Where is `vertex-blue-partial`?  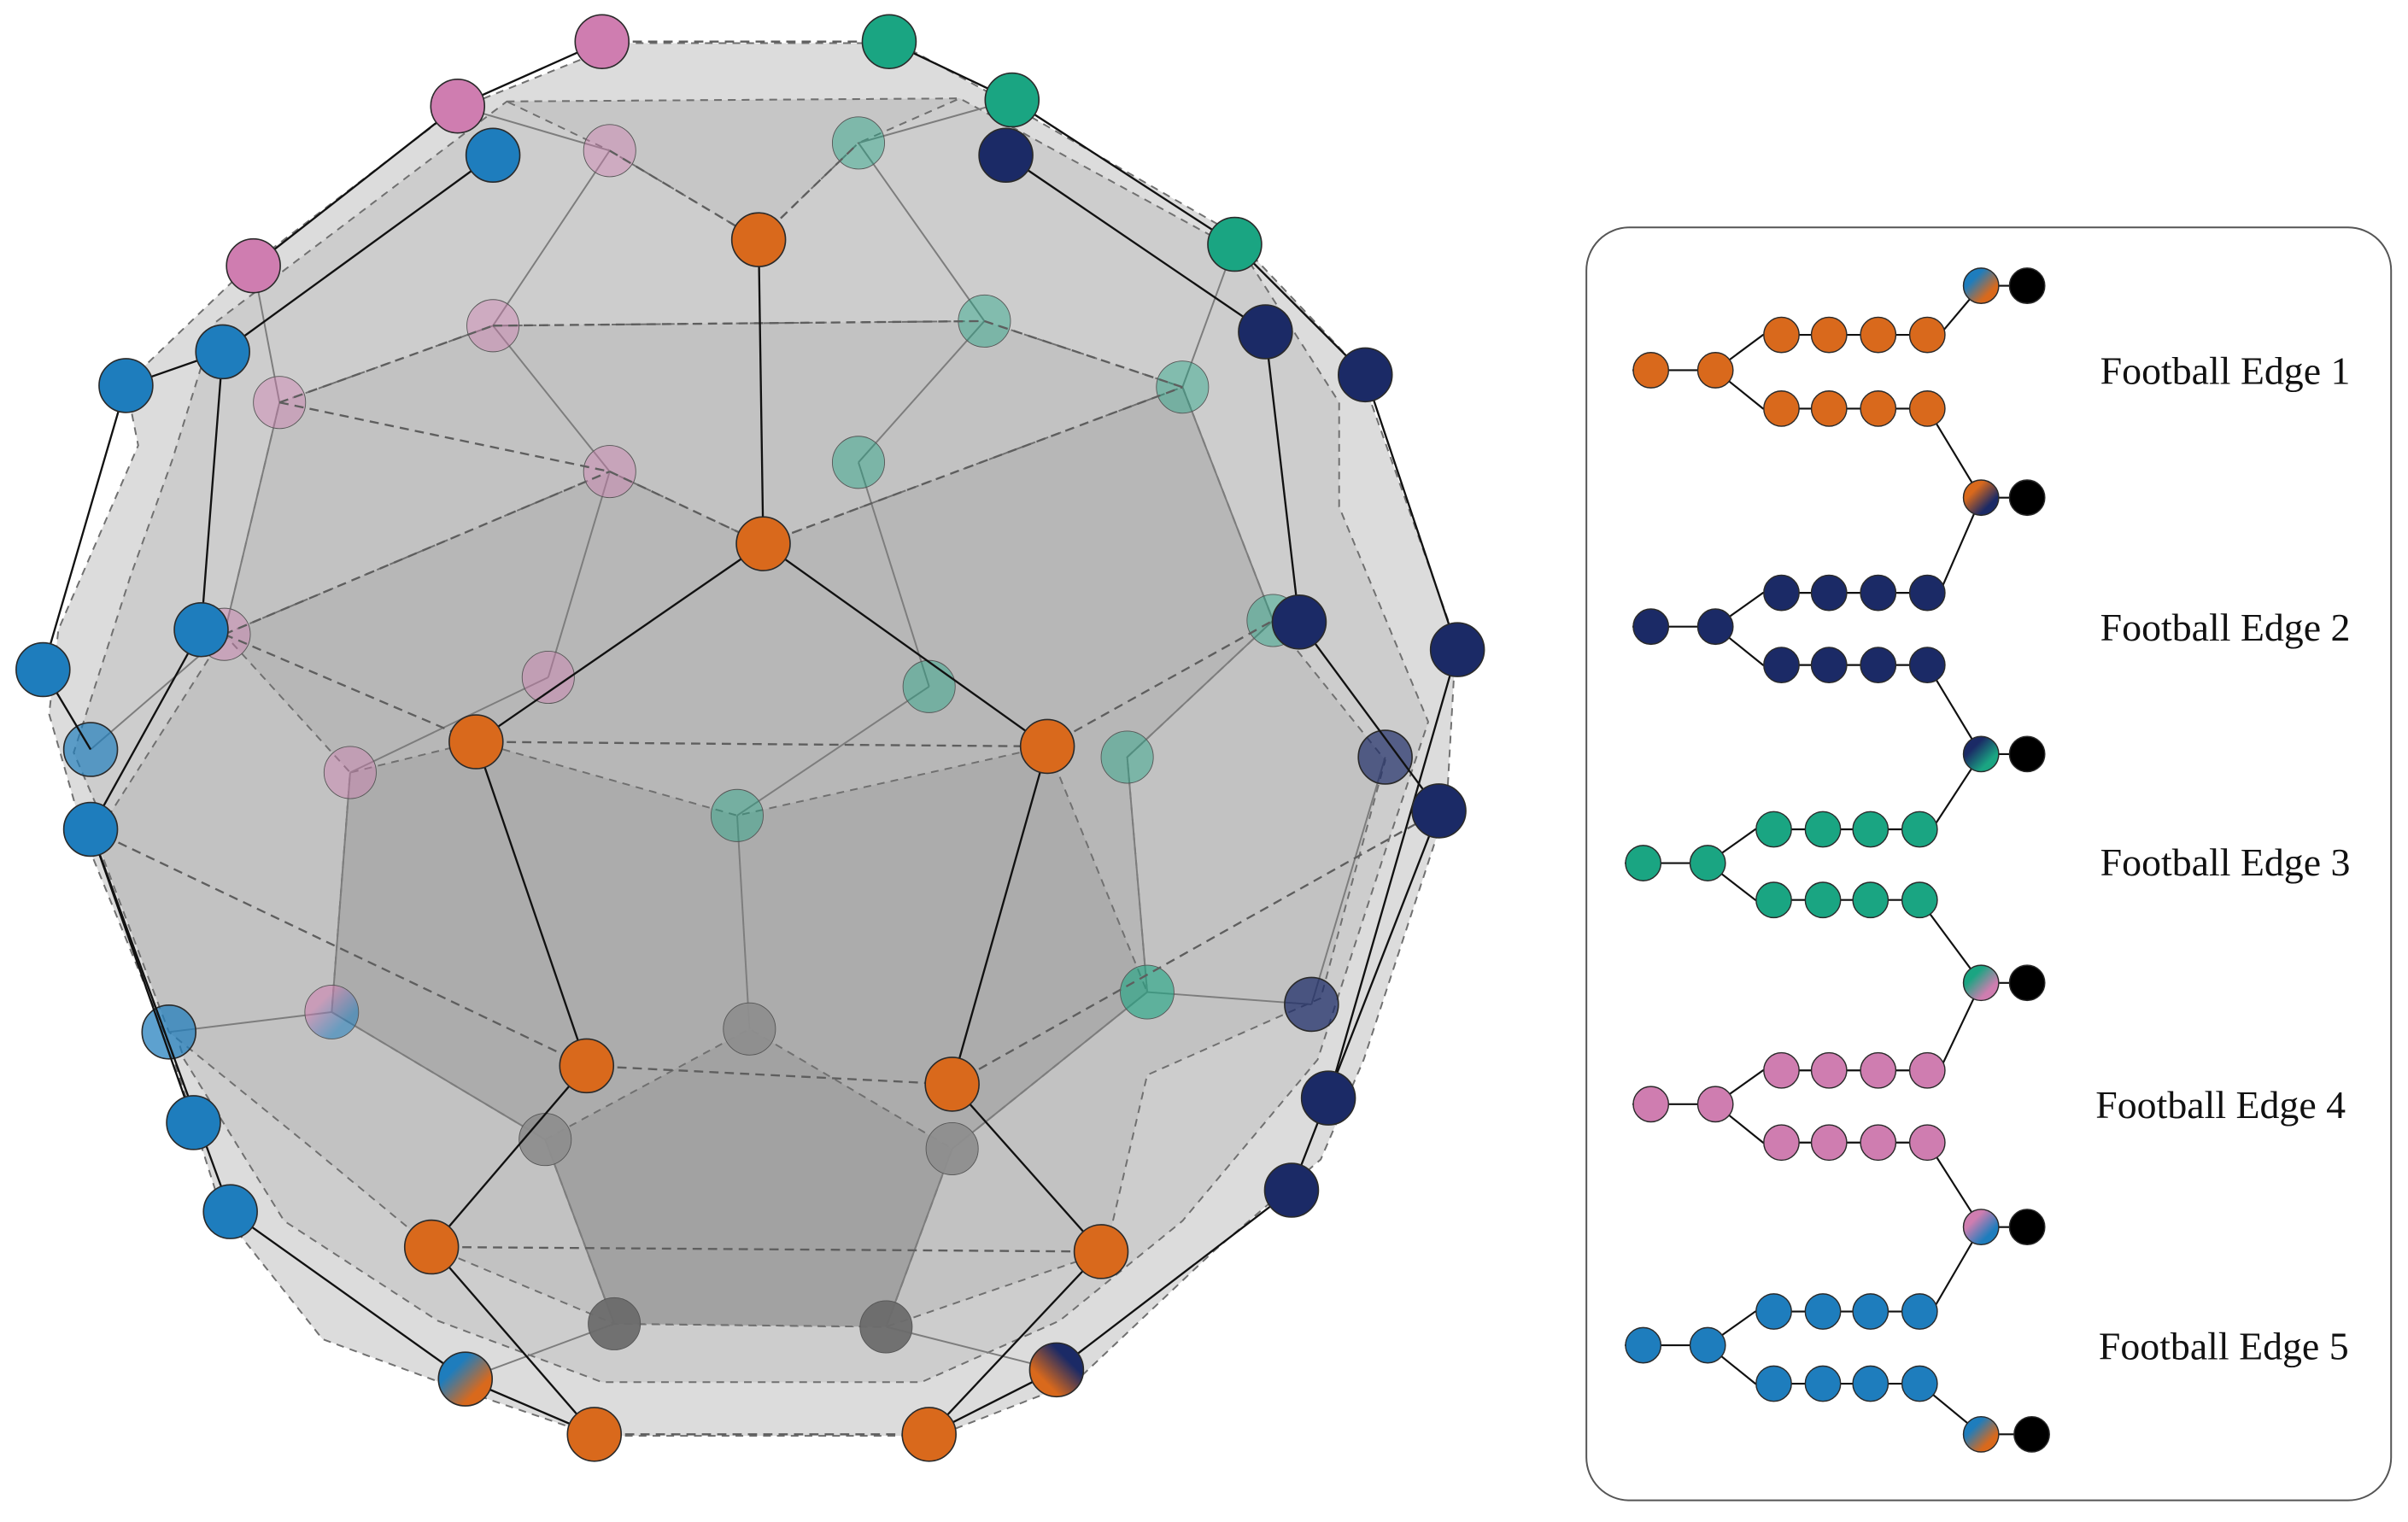 vertex-blue-partial is located at coordinates (169, 1032).